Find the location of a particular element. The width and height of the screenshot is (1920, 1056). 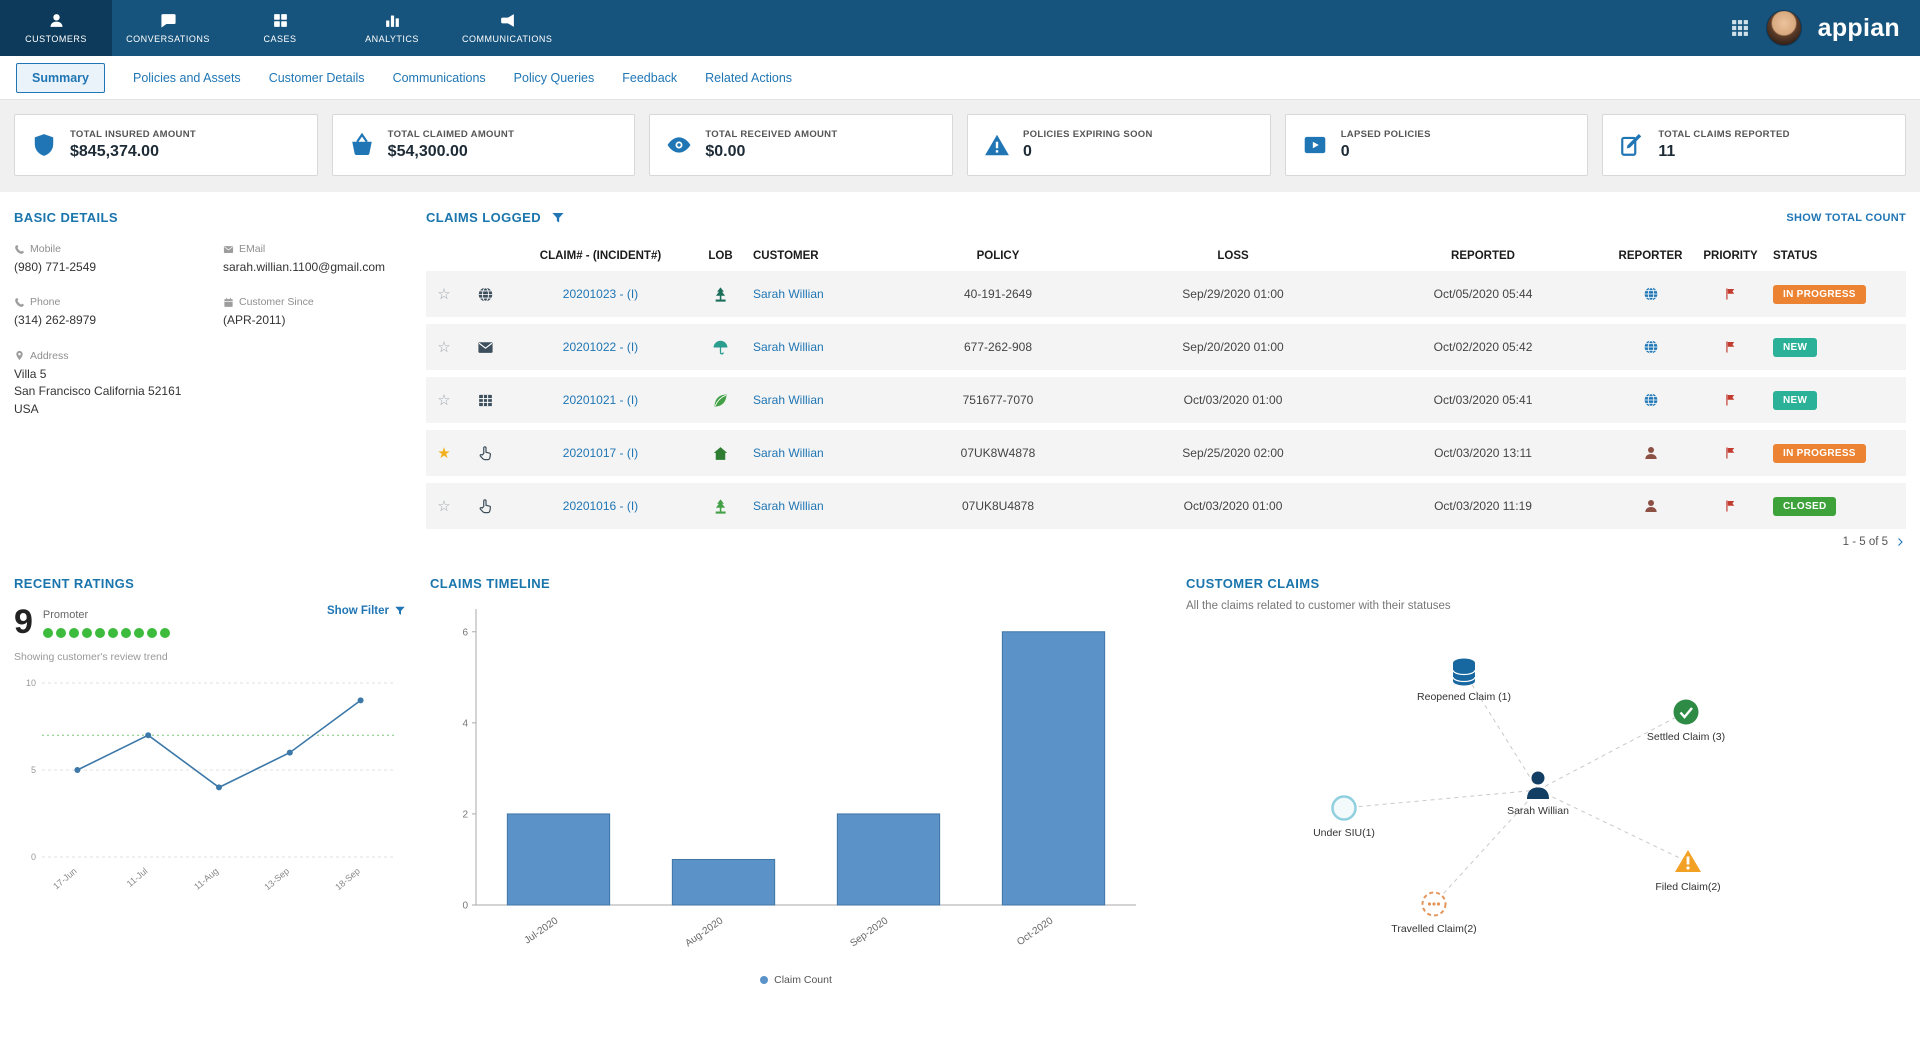

col-policy: POLICY is located at coordinates (998, 256).